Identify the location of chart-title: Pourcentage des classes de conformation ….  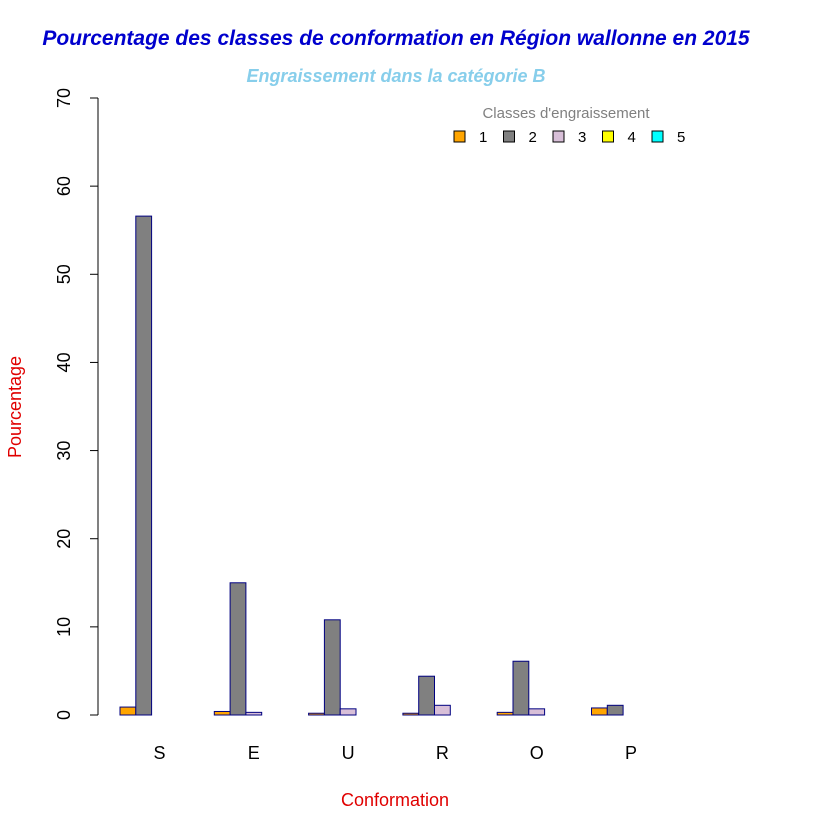
(396, 38).